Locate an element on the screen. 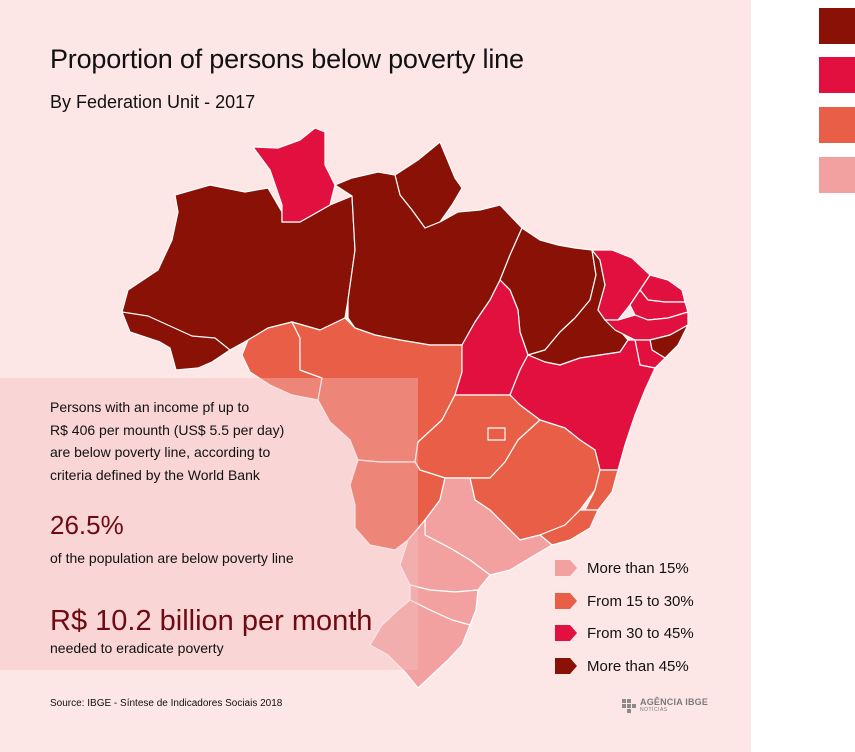 The width and height of the screenshot is (855, 752). legend-label: More than 15% is located at coordinates (638, 568).